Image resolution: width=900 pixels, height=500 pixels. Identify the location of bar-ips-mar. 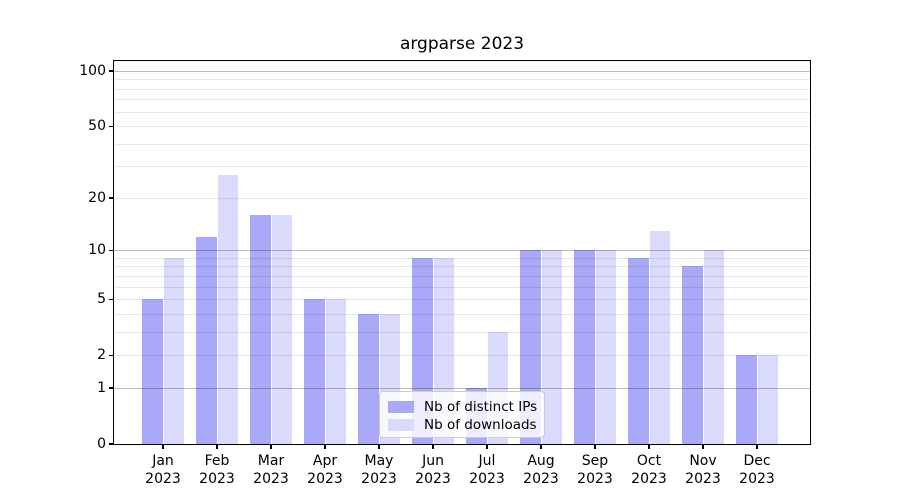
(260, 329).